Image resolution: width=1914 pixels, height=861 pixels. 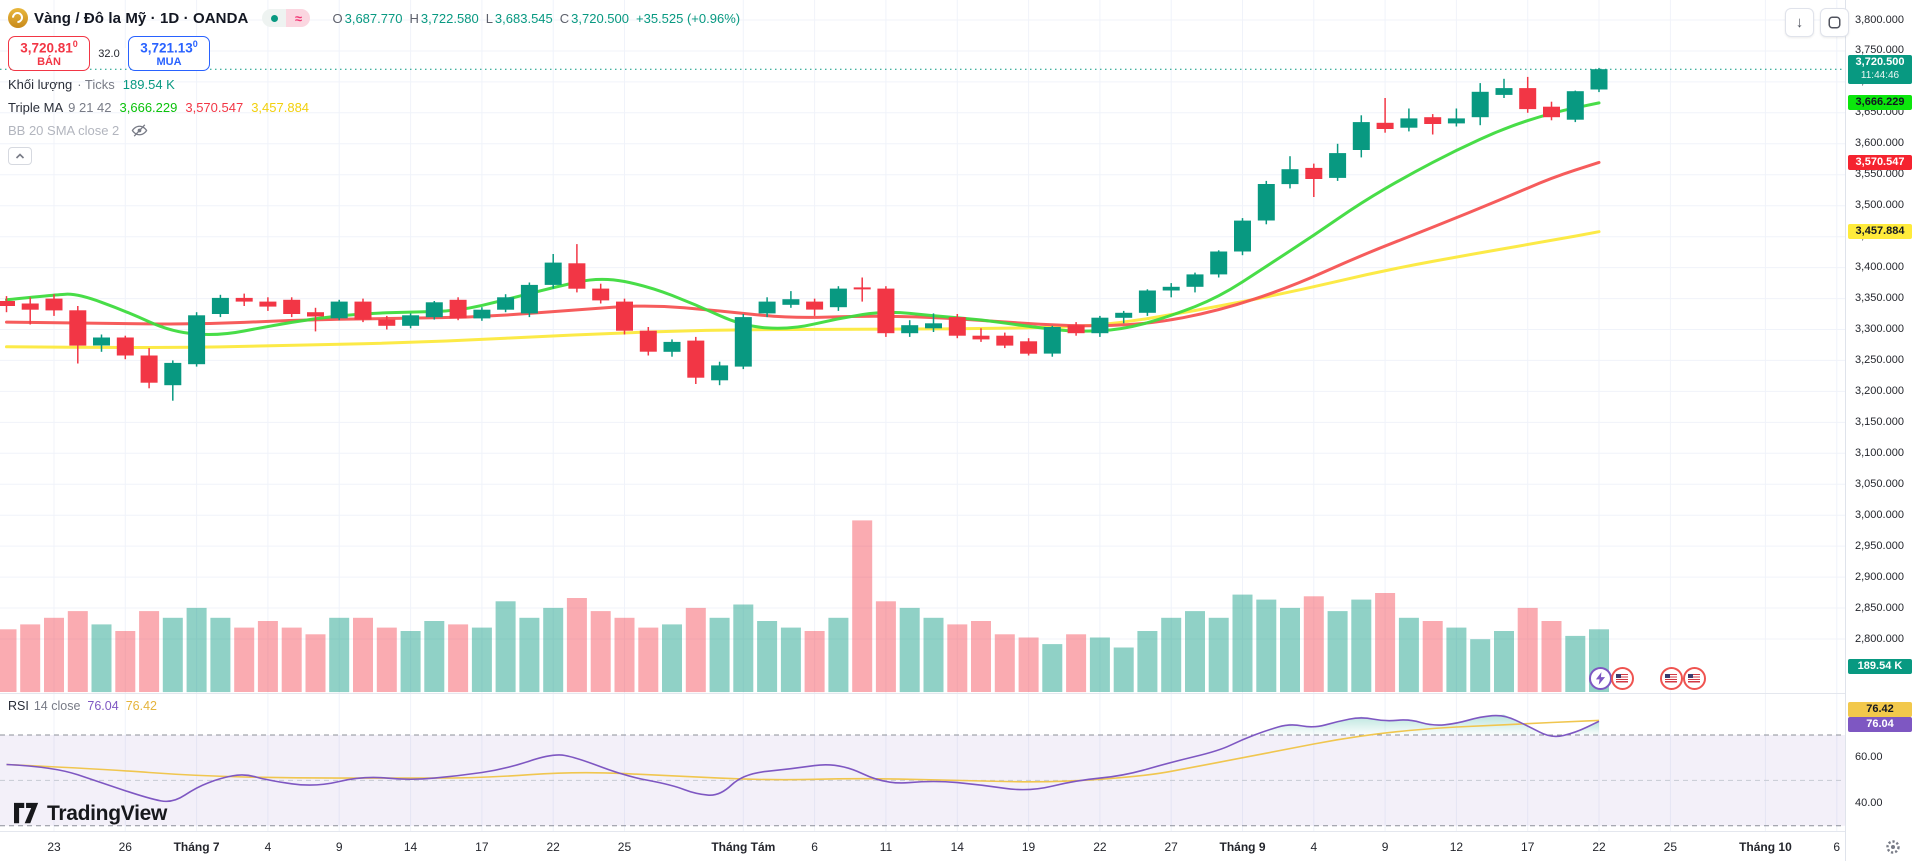 I want to click on volume-badge: 189.54 K, so click(x=1880, y=666).